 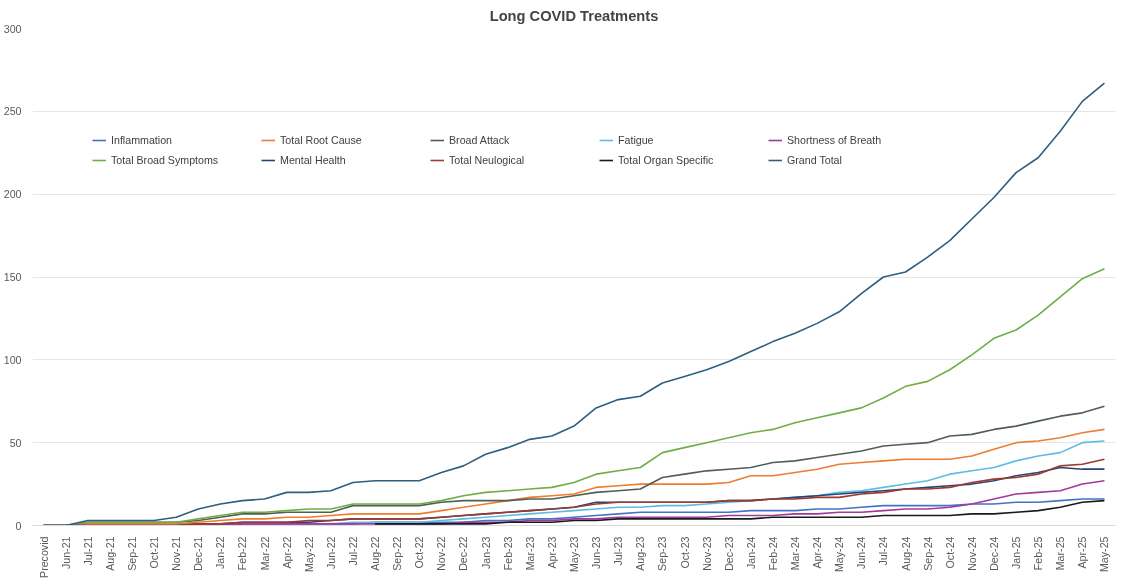 I want to click on x-tick-label: Jan-23, so click(x=485, y=553).